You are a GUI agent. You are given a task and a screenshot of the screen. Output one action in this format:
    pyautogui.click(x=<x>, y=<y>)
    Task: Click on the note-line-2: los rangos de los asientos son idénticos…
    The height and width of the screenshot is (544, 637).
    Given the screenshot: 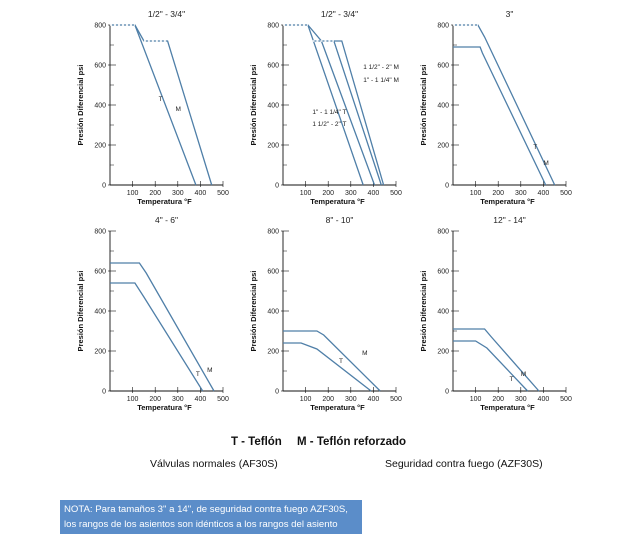 What is the action you would take?
    pyautogui.click(x=201, y=524)
    